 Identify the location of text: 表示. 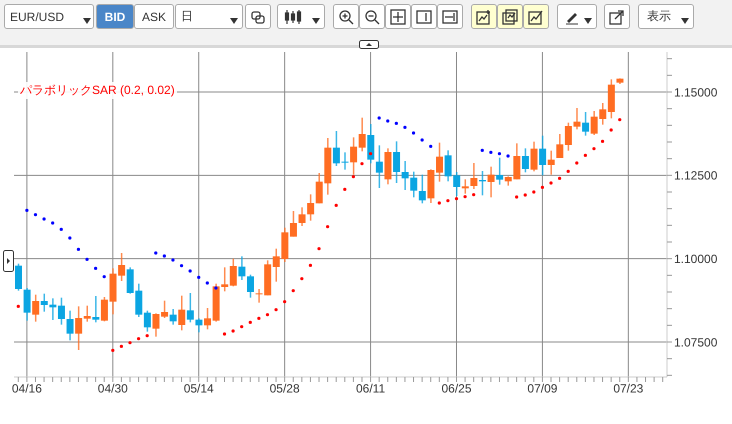
(666, 16).